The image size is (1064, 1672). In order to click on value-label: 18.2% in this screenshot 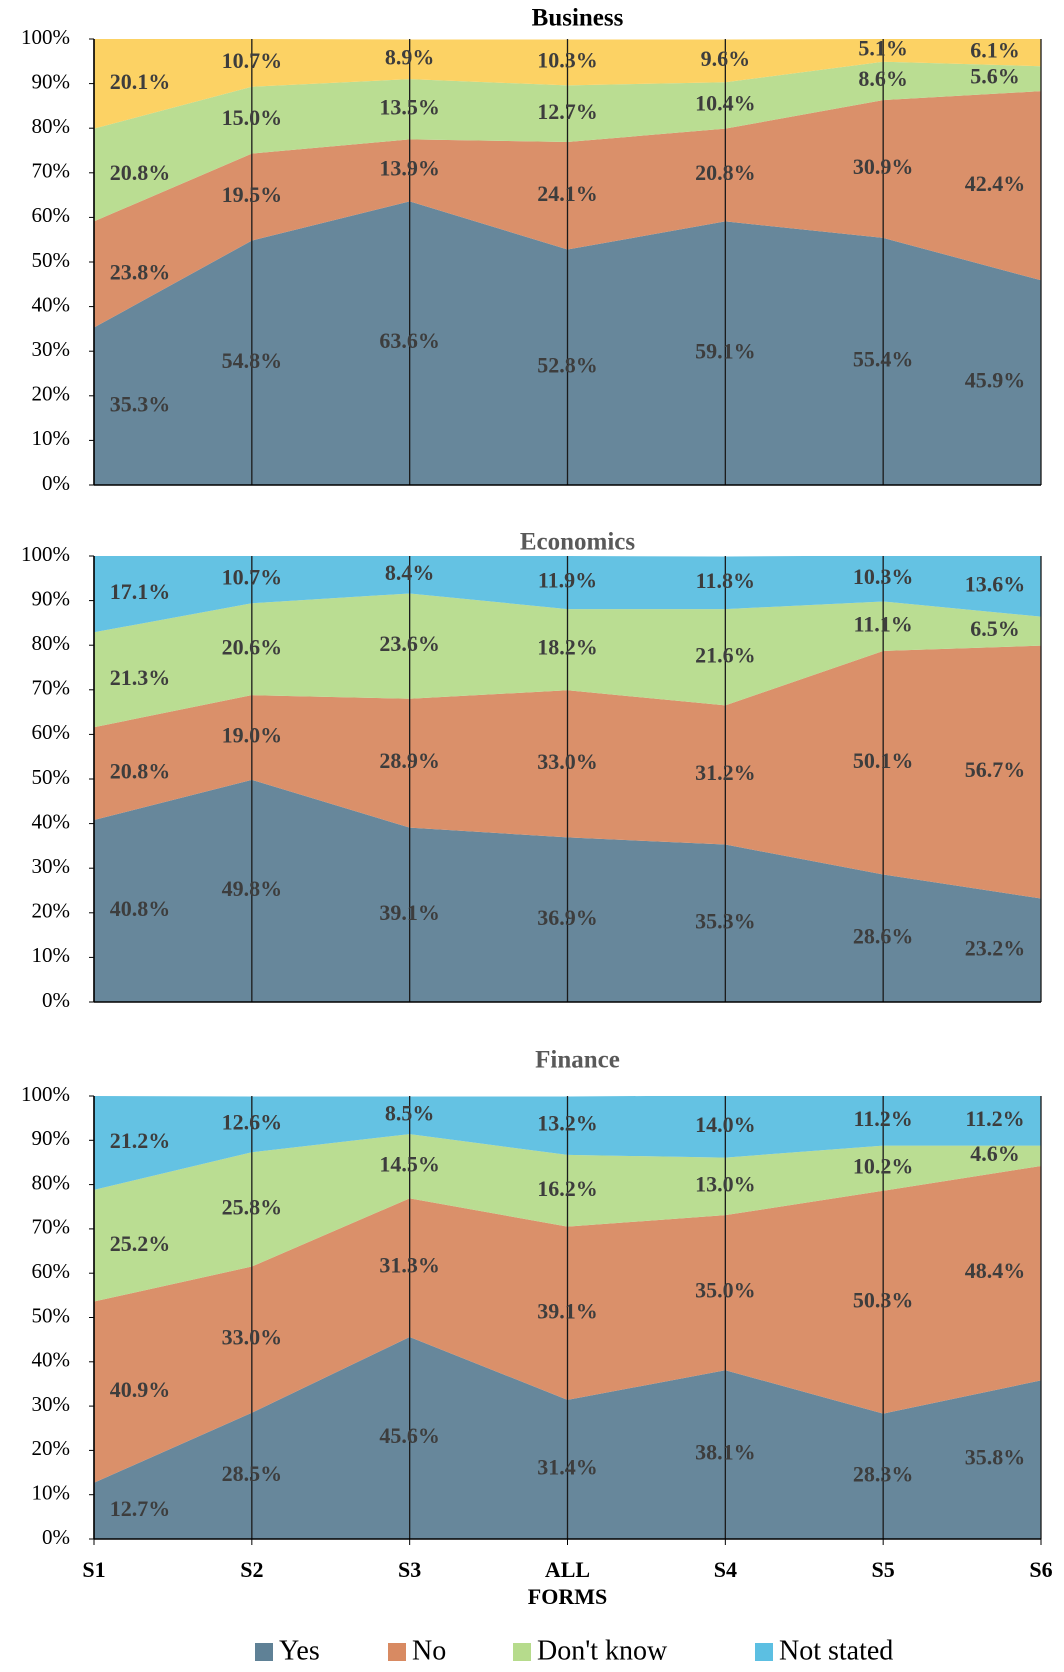, I will do `click(567, 647)`.